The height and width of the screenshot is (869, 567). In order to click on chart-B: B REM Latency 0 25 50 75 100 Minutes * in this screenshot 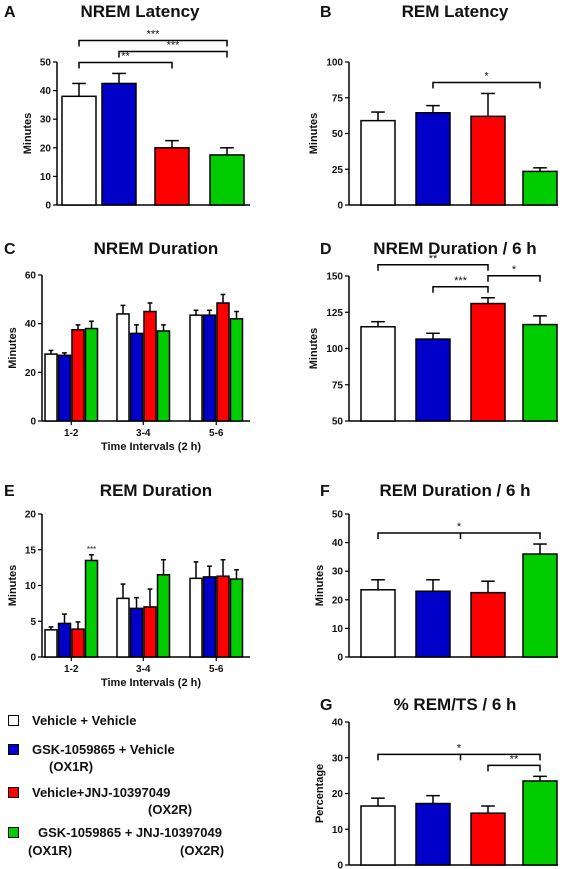, I will do `click(433, 107)`.